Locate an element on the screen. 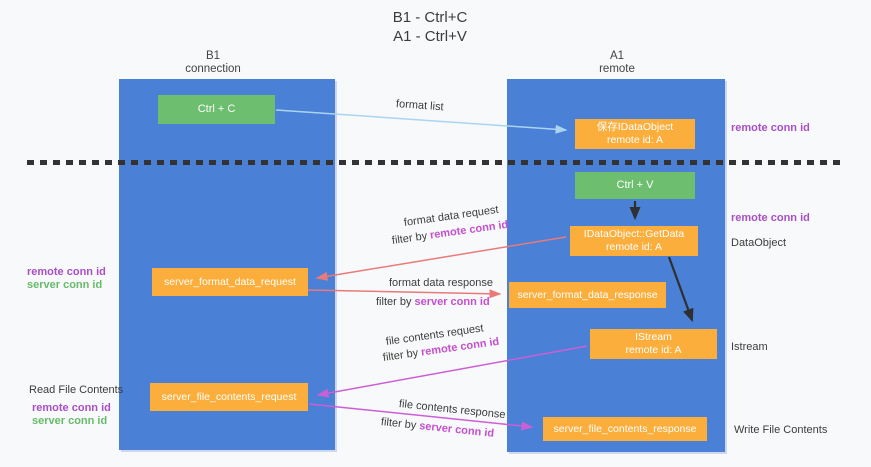 This screenshot has width=871, height=467. filter-by-text-4: filter by is located at coordinates (398, 424).